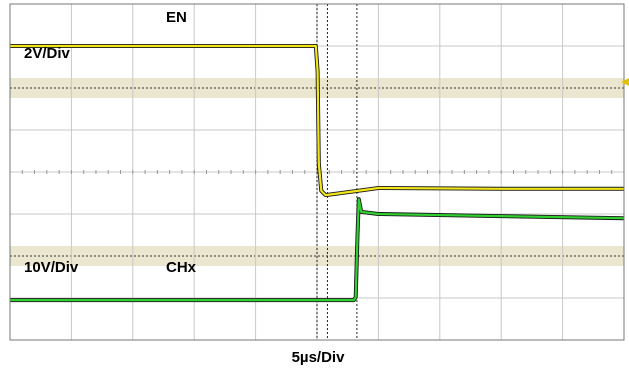 The width and height of the screenshot is (629, 371). Describe the element at coordinates (176, 17) in the screenshot. I see `series-label-en: EN` at that location.